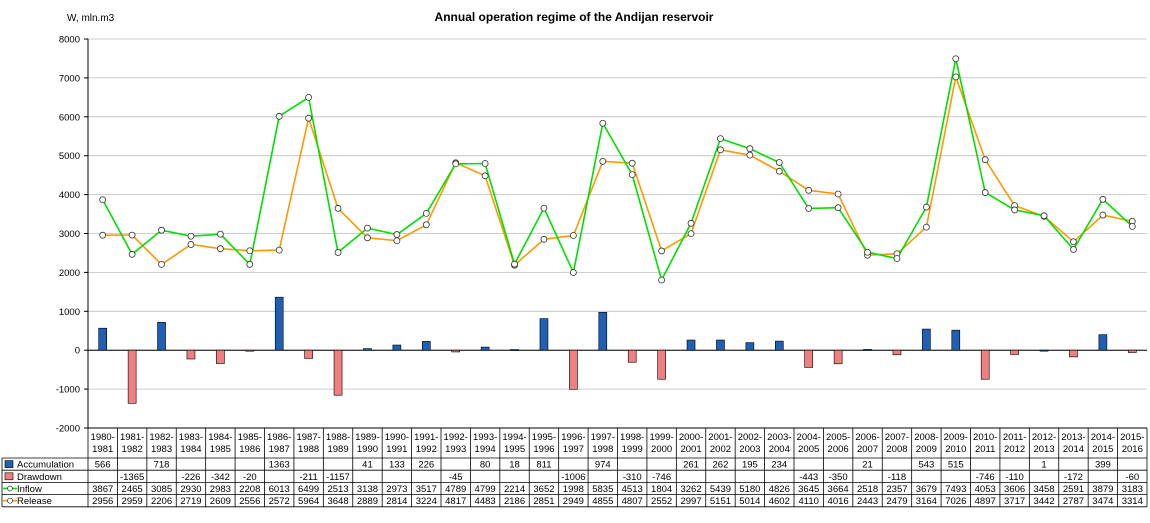 Image resolution: width=1150 pixels, height=523 pixels. Describe the element at coordinates (190, 477) in the screenshot. I see `drawdown-value: -226` at that location.